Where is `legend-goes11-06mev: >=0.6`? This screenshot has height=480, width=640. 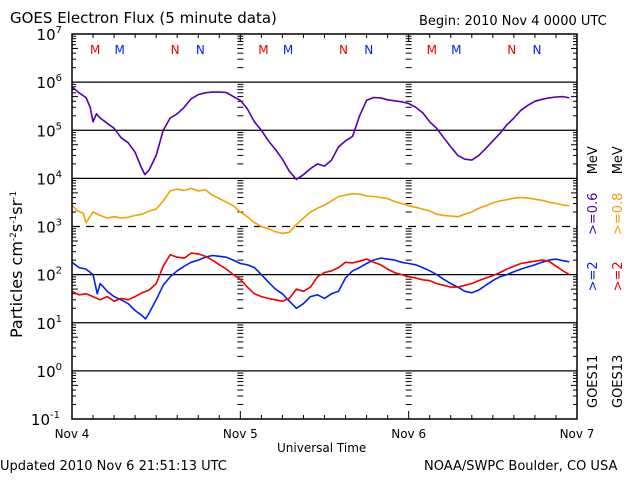 legend-goes11-06mev: >=0.6 is located at coordinates (593, 214).